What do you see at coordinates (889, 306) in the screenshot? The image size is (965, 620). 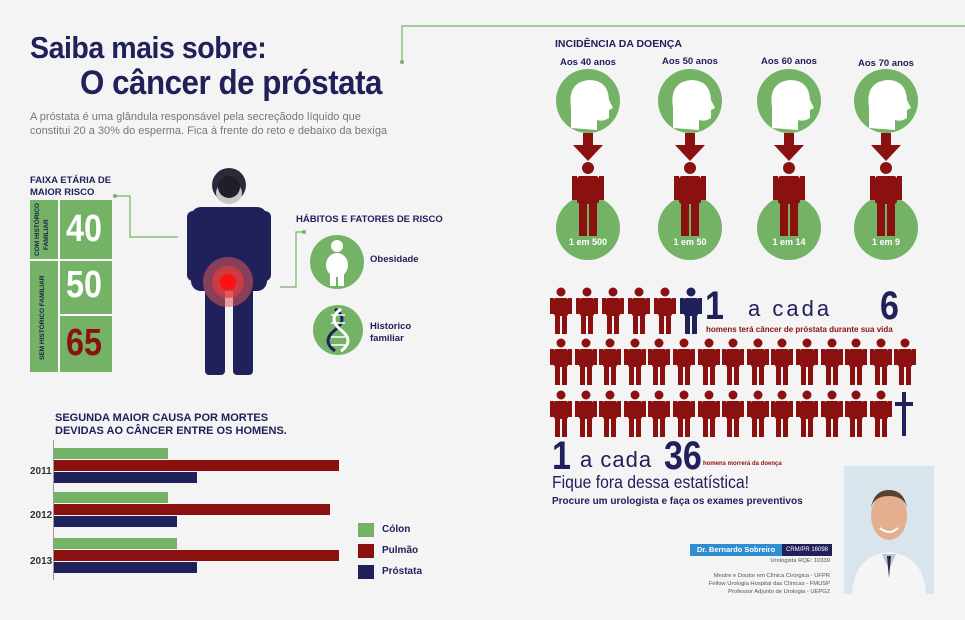 I see `stat-six: 6` at bounding box center [889, 306].